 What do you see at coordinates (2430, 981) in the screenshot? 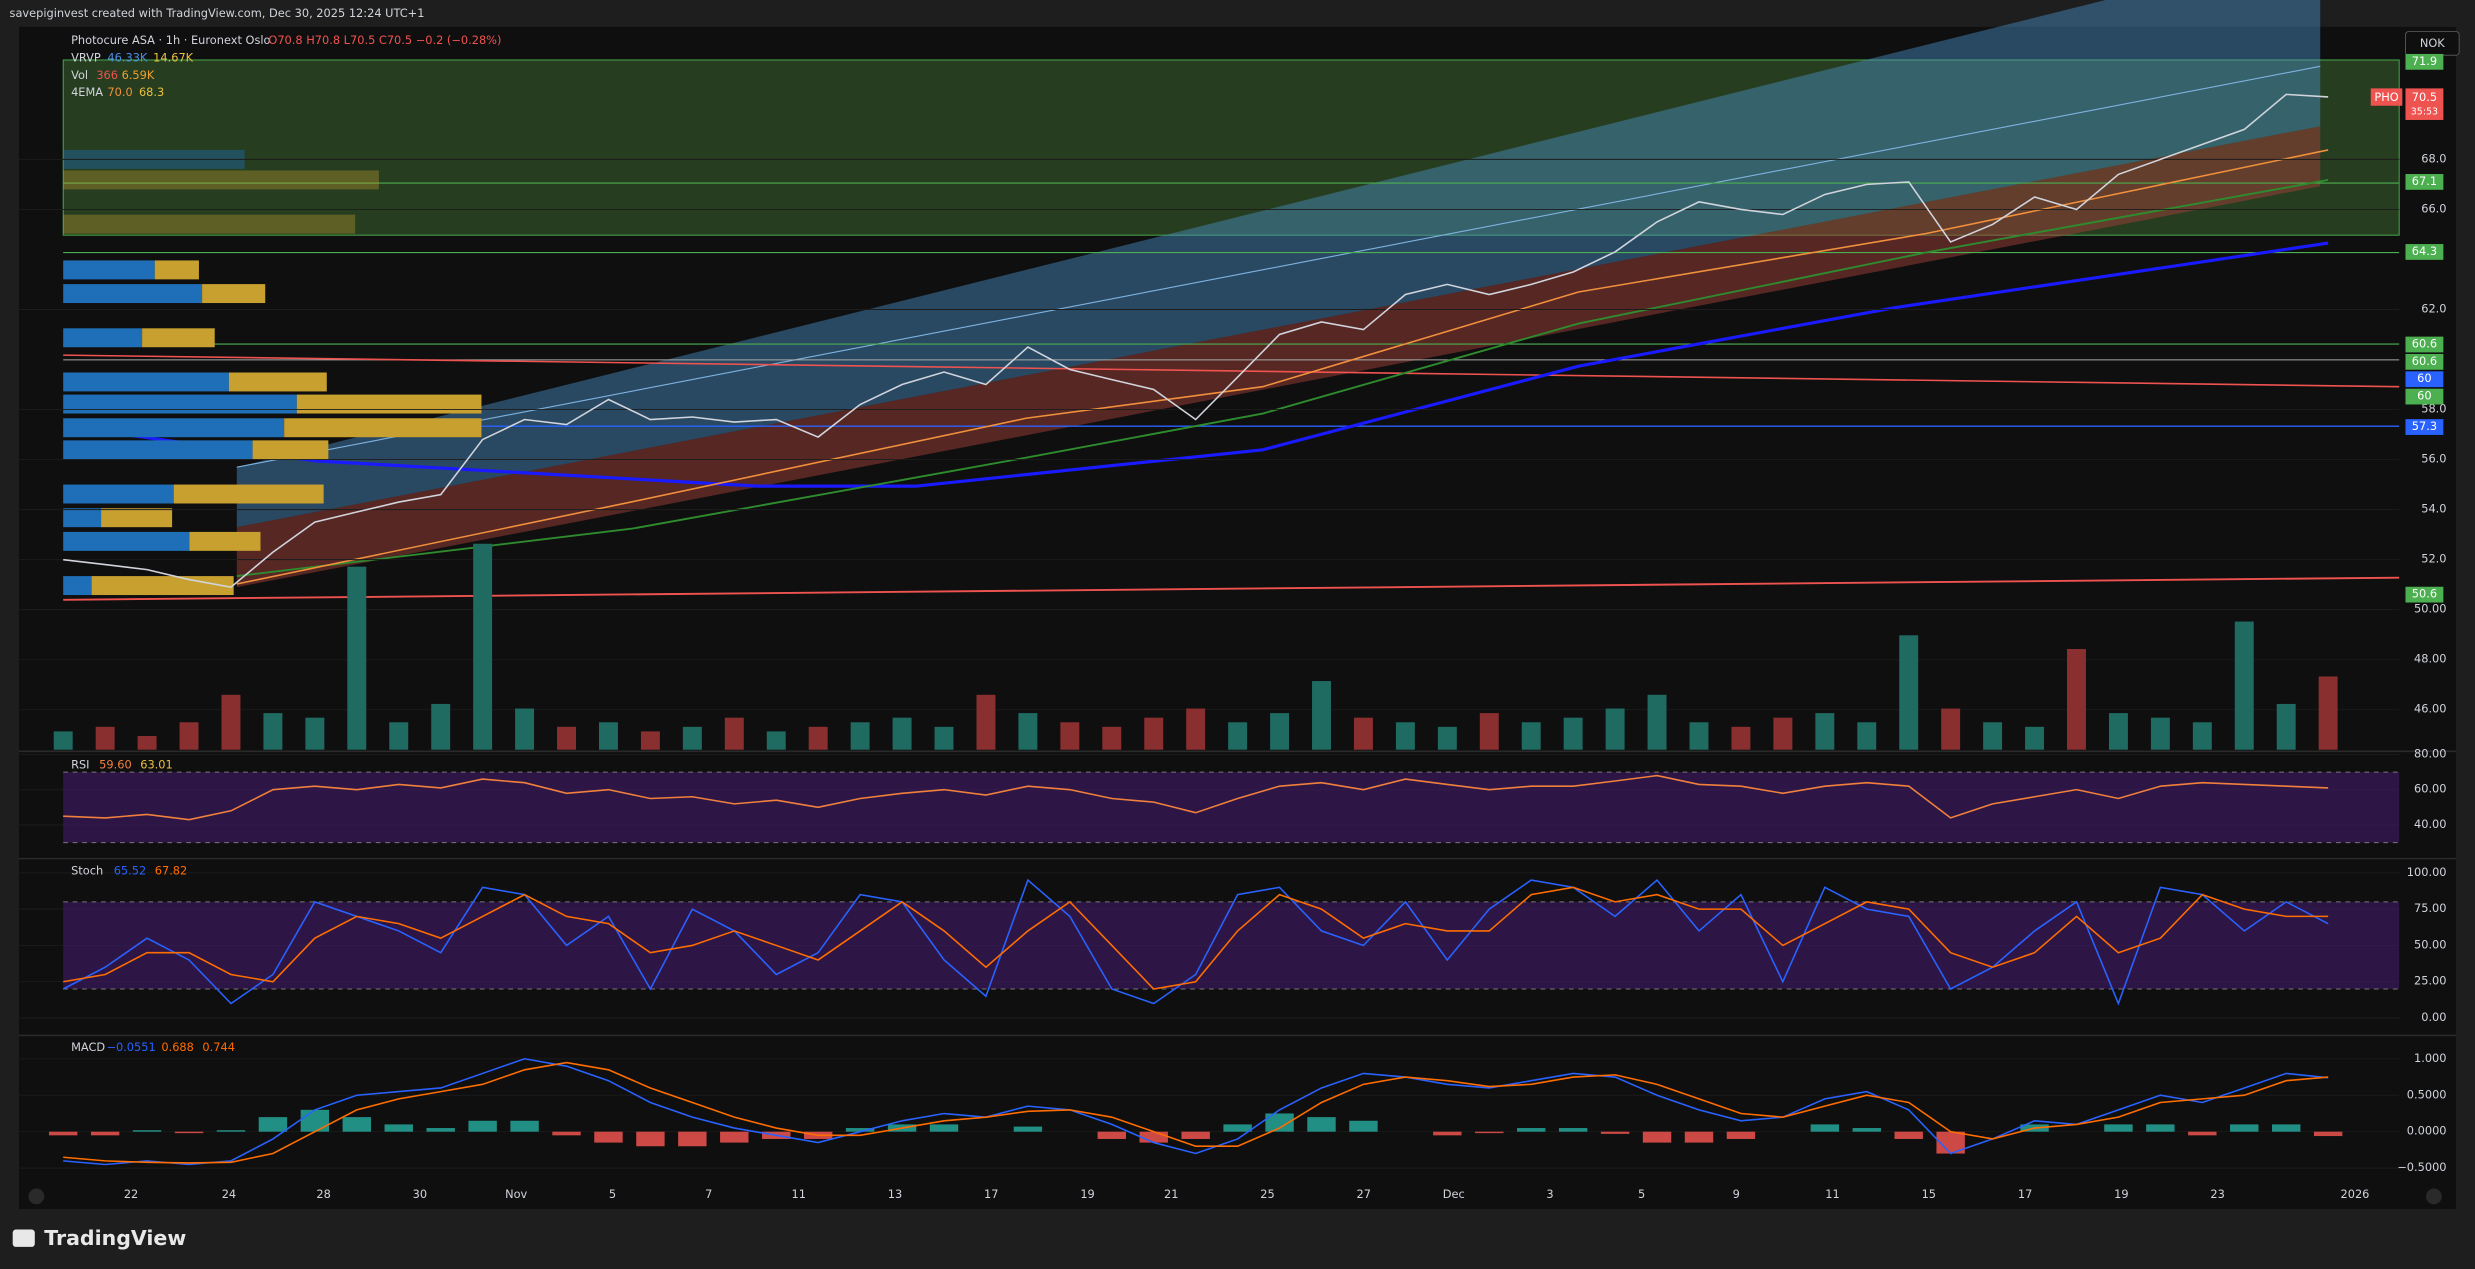
I see `y-tick-label: 25.00` at bounding box center [2430, 981].